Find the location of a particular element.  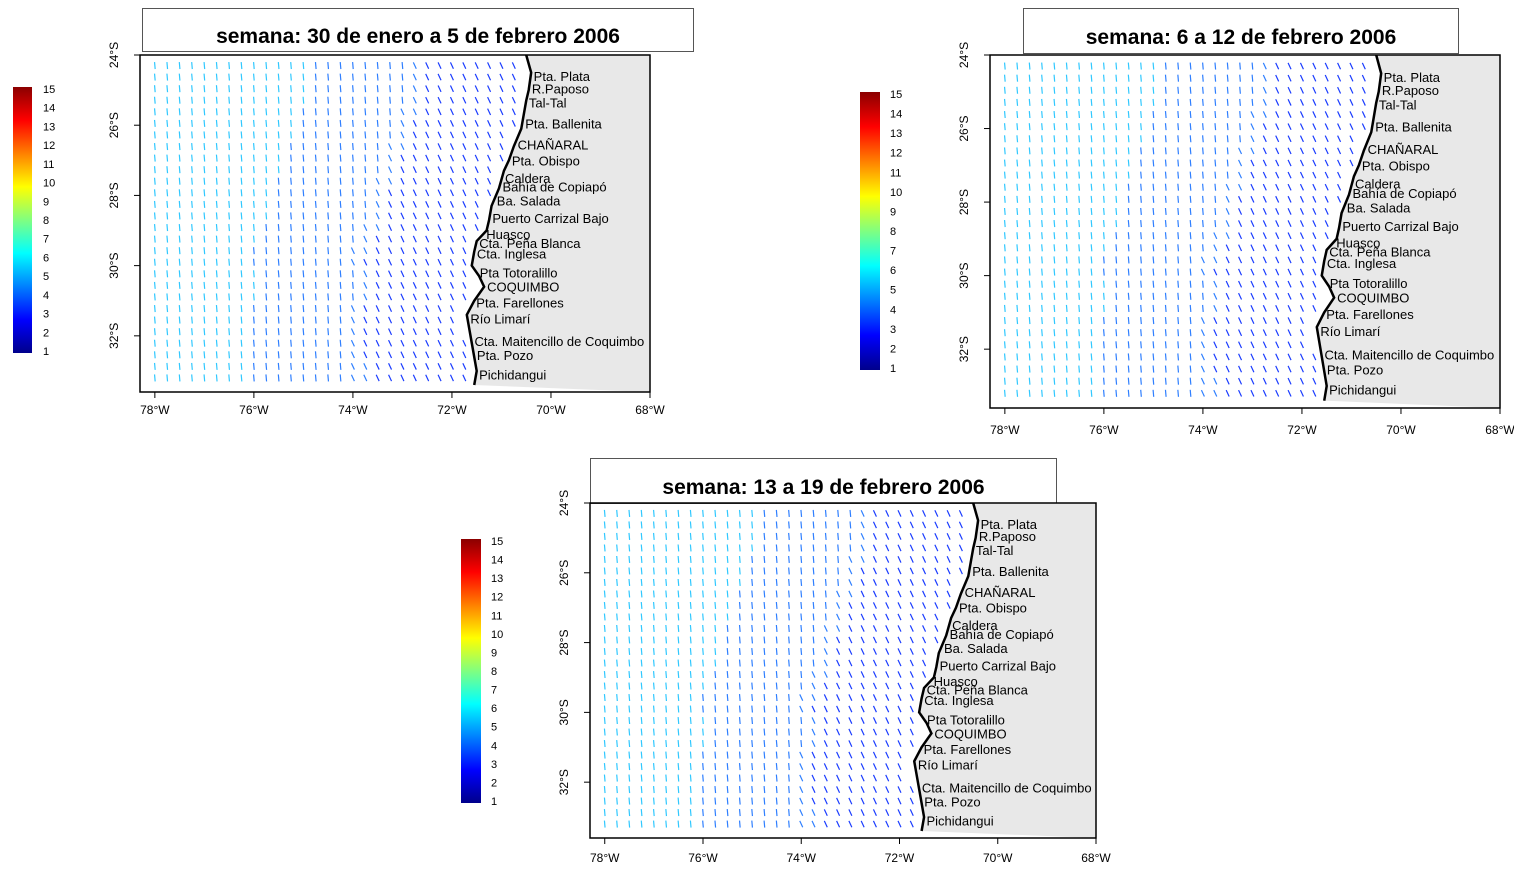

place-label: Pta. Pozo is located at coordinates (1355, 369).